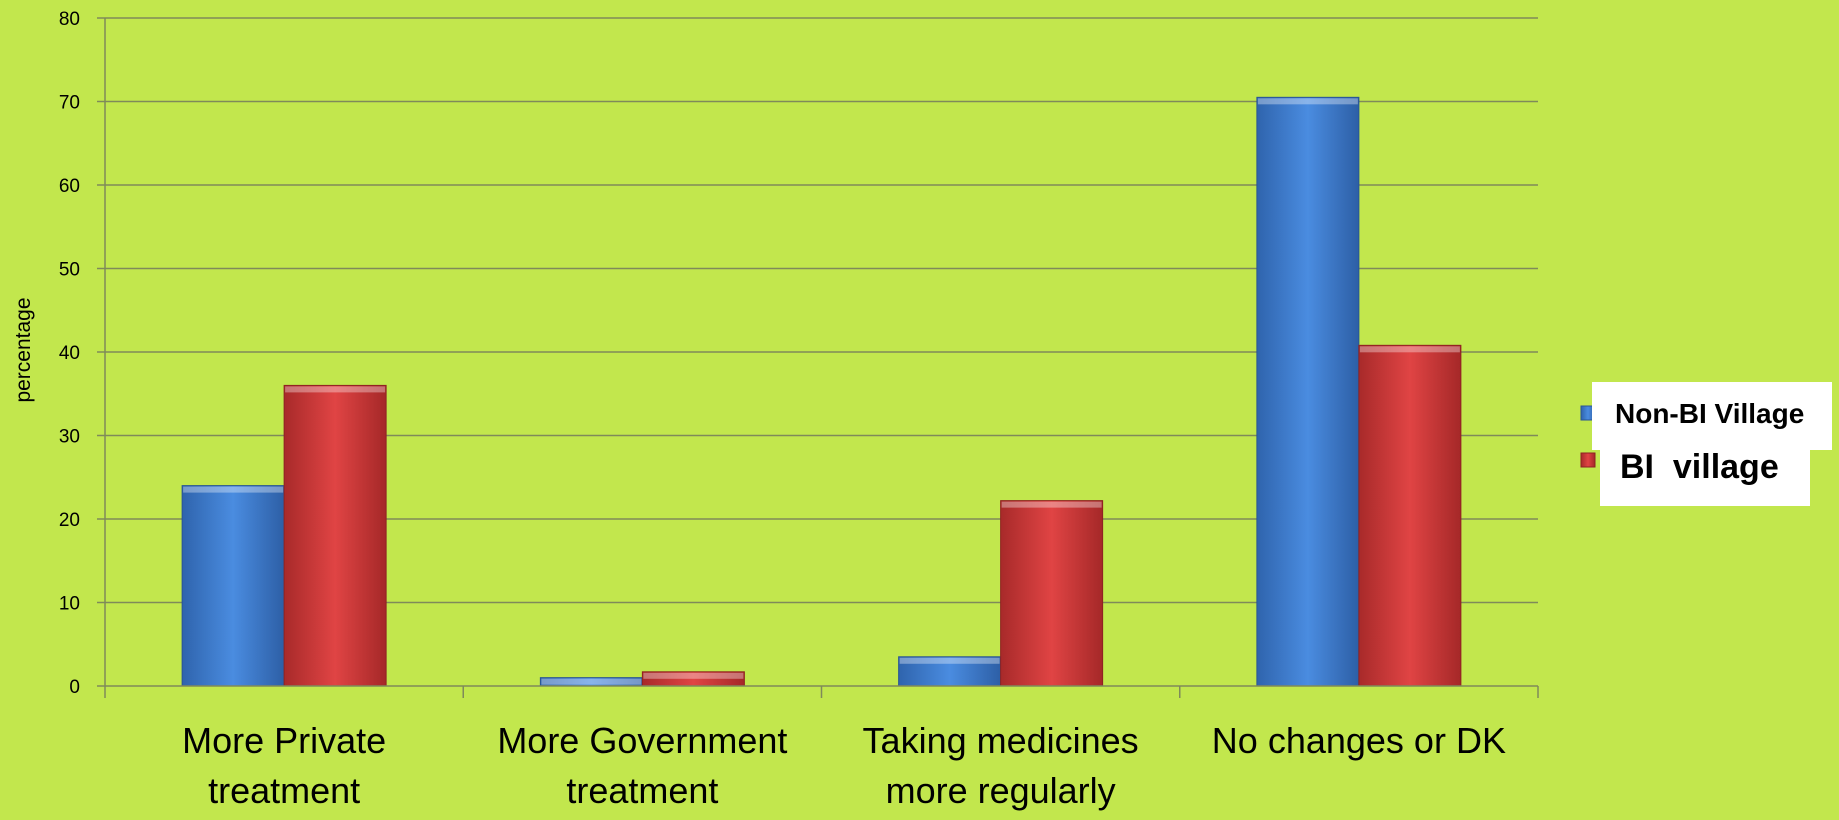 This screenshot has width=1839, height=820. I want to click on y-axis-title: percentage, so click(23, 349).